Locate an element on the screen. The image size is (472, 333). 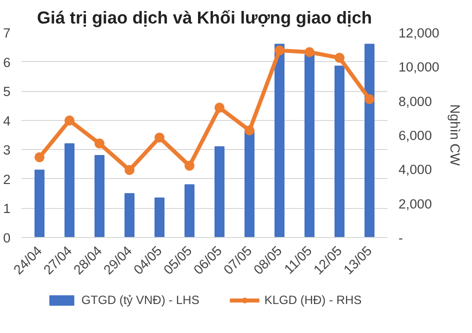
y-tick-label: 0 is located at coordinates (7, 238).